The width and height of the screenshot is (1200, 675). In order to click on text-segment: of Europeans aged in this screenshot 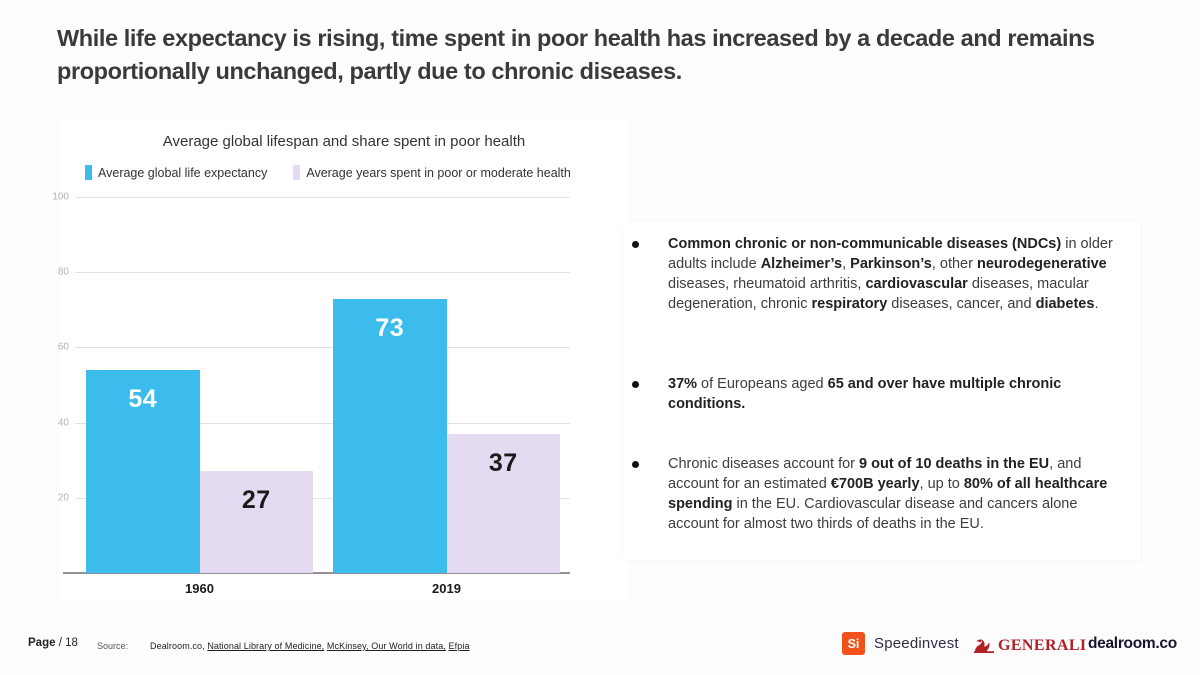, I will do `click(762, 384)`.